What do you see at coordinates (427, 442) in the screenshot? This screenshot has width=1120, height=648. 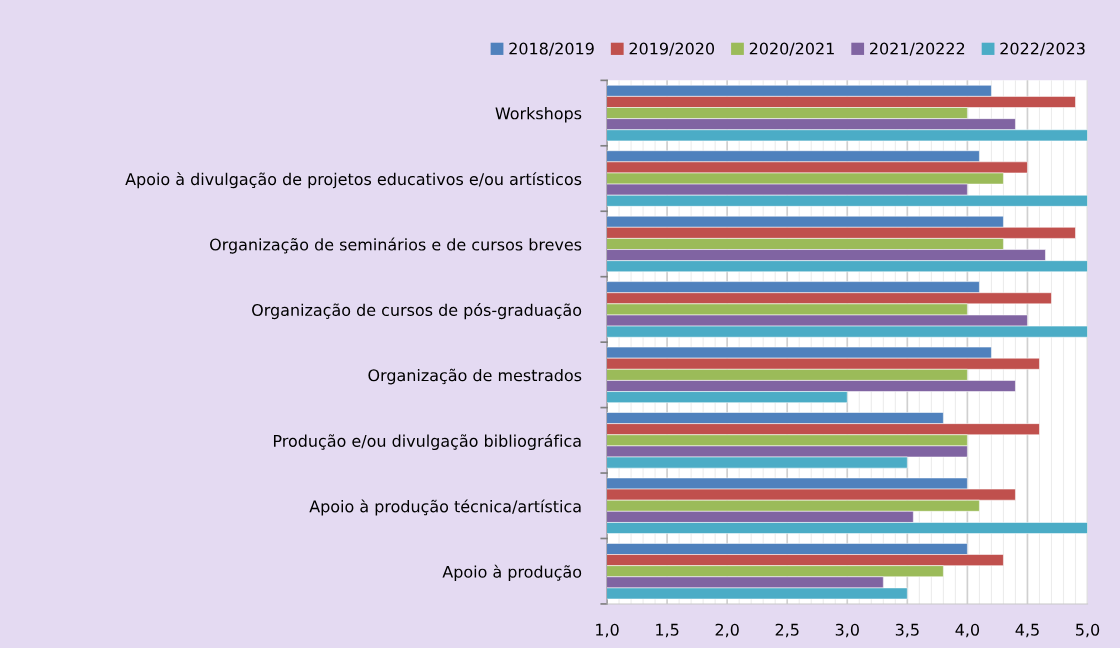 I see `y-tick-label: Produção e/ou divulgação bibliográfica` at bounding box center [427, 442].